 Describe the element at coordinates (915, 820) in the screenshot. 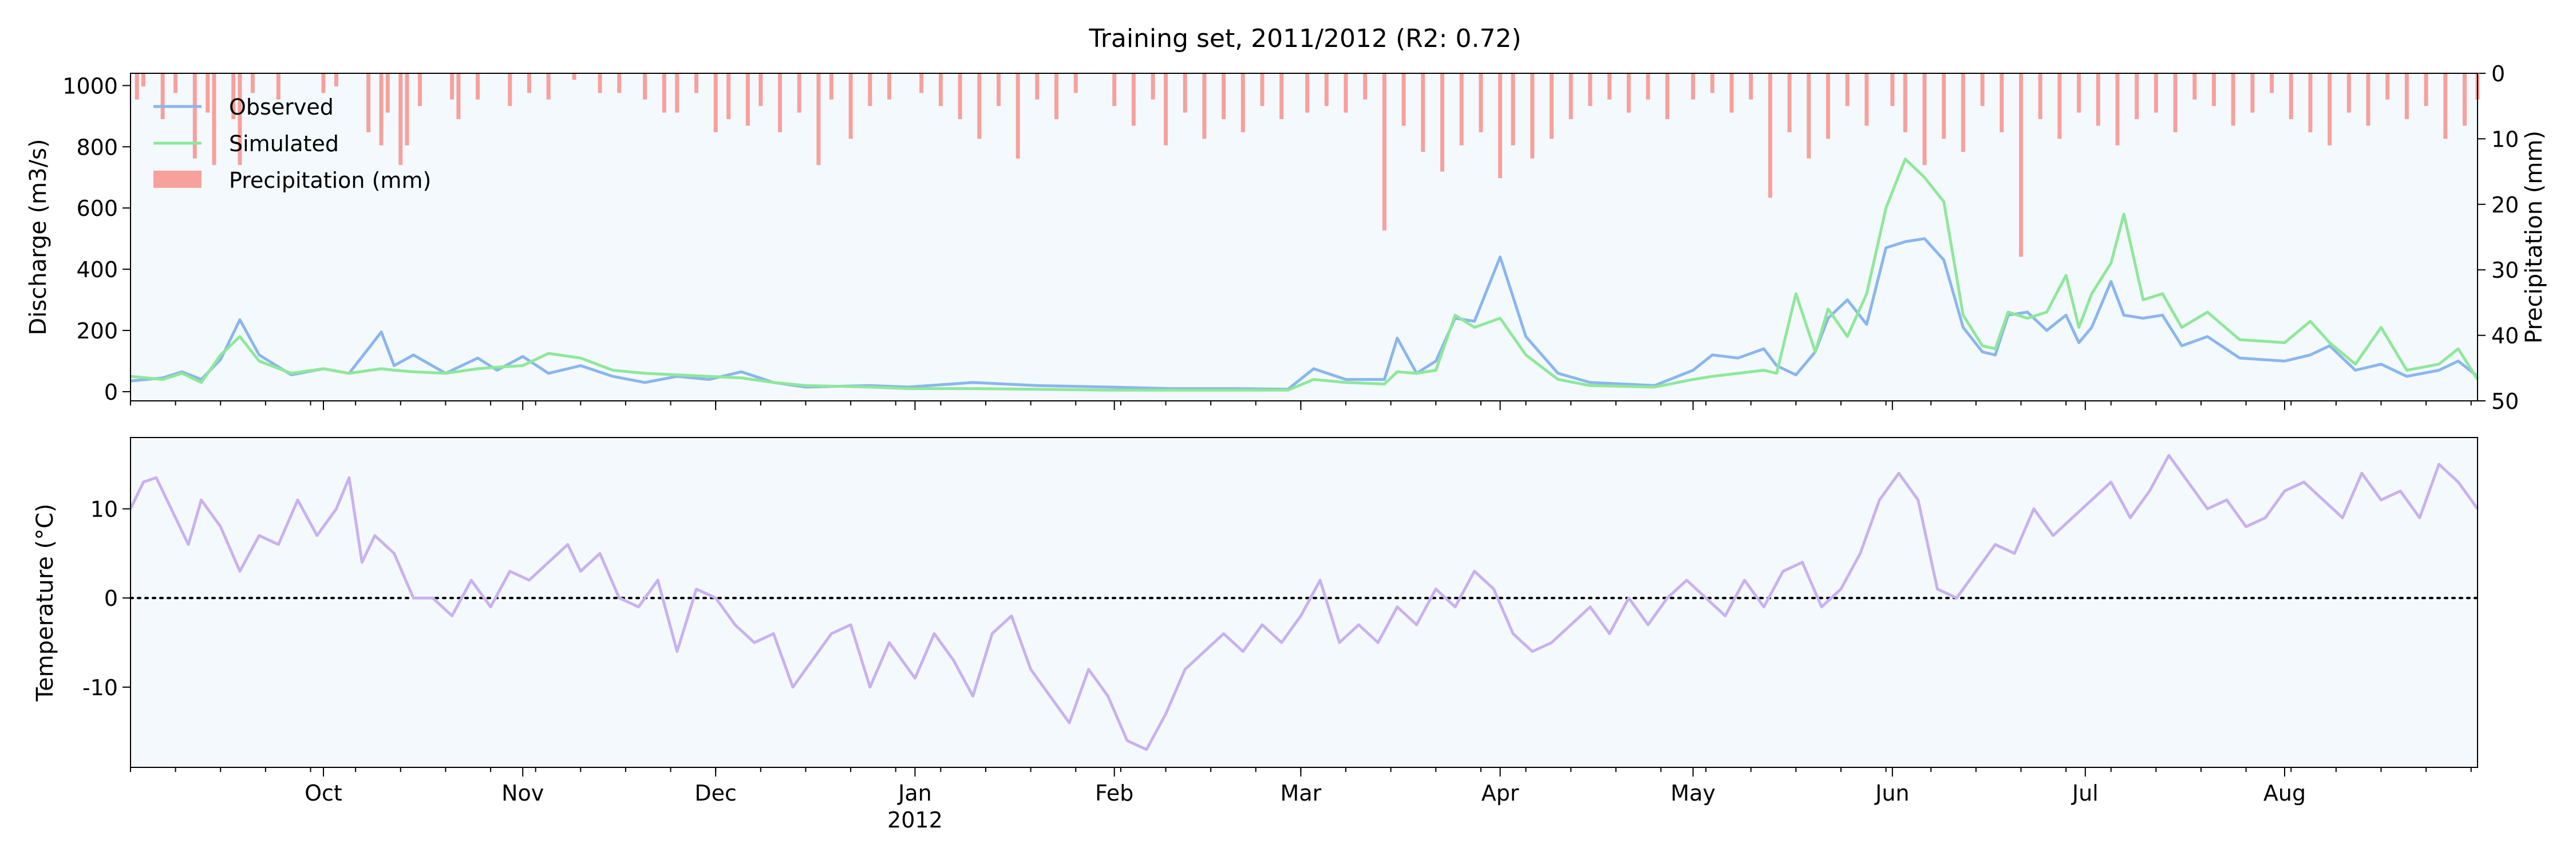

I see `x-axis-year-label: 2012` at that location.